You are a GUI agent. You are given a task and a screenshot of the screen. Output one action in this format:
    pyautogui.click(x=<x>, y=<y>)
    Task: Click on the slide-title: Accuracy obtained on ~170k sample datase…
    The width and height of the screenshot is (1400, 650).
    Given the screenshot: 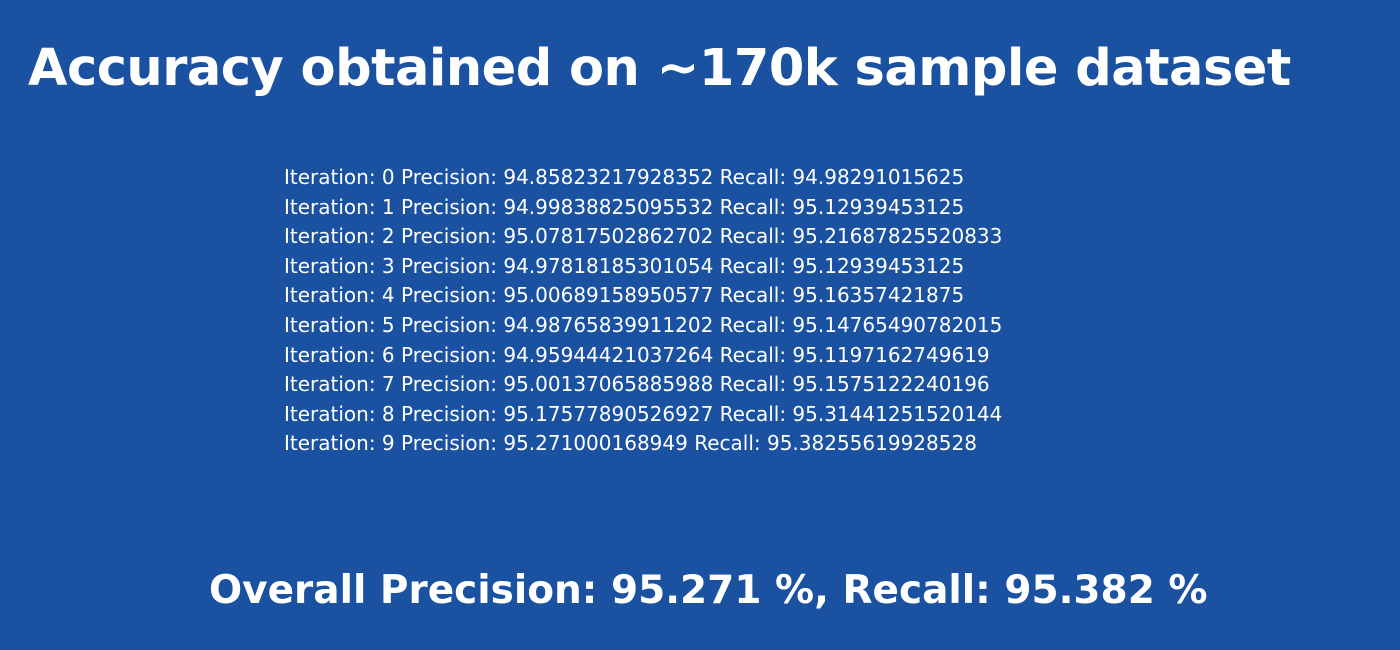 What is the action you would take?
    pyautogui.click(x=659, y=68)
    